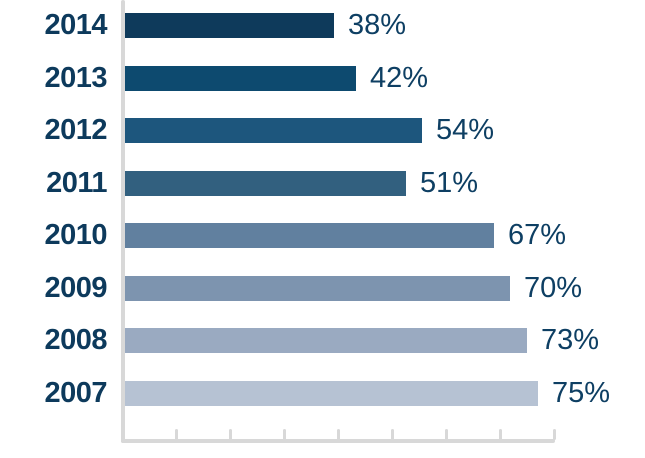 This screenshot has width=645, height=458. Describe the element at coordinates (537, 235) in the screenshot. I see `value-label: 67%` at that location.